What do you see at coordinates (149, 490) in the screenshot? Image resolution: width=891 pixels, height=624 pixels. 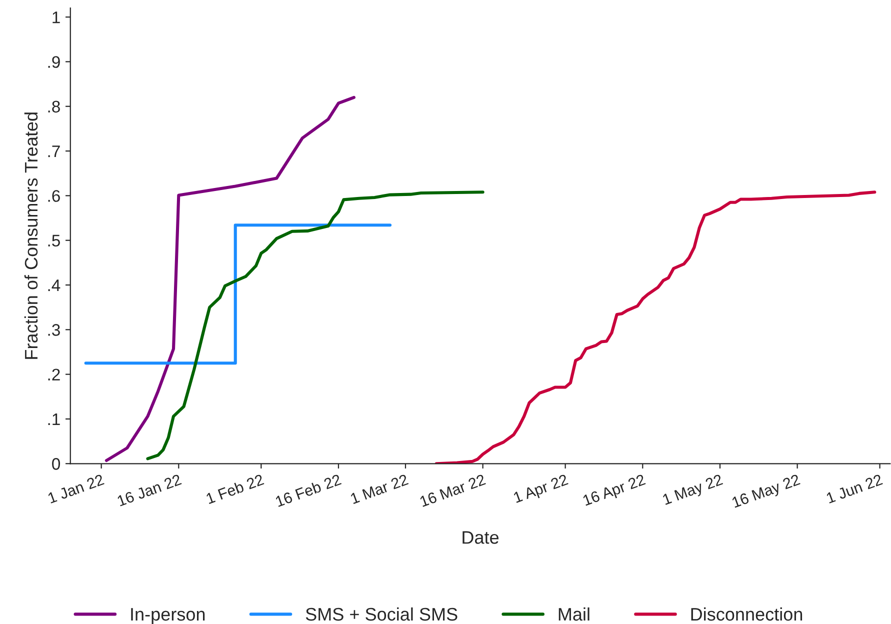 I see `x-tick-label: 16 Jan 22` at bounding box center [149, 490].